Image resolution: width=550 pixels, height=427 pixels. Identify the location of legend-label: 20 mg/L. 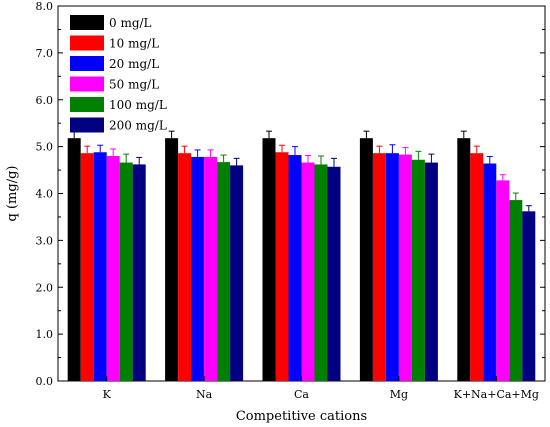
(134, 64).